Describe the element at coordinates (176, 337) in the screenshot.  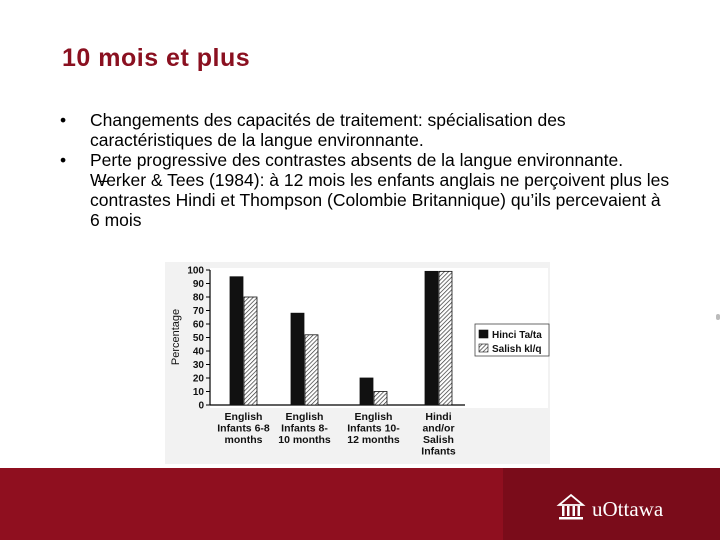
I see `y-axis-label: Percentage` at that location.